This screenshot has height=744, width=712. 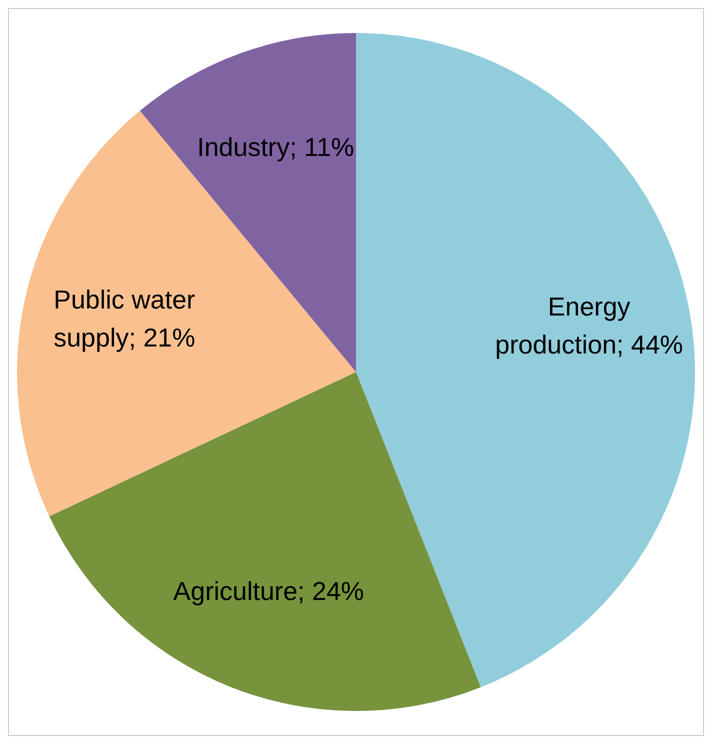 What do you see at coordinates (589, 326) in the screenshot?
I see `slice-label: Energy production; 44%` at bounding box center [589, 326].